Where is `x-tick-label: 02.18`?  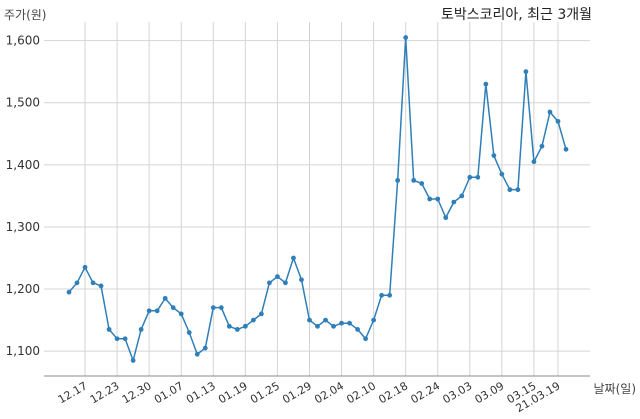
x-tick-label: 02.18 is located at coordinates (393, 392).